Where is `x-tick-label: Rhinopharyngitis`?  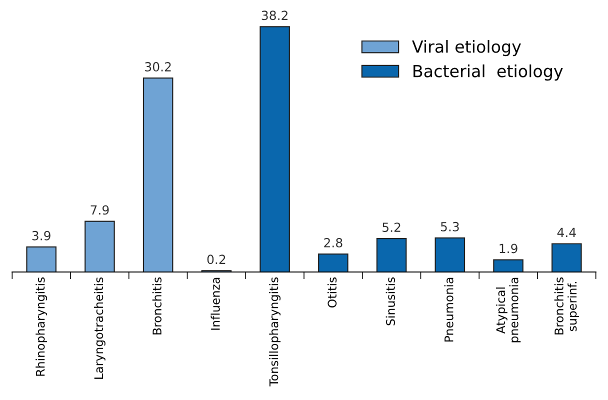 x-tick-label: Rhinopharyngitis is located at coordinates (42, 326).